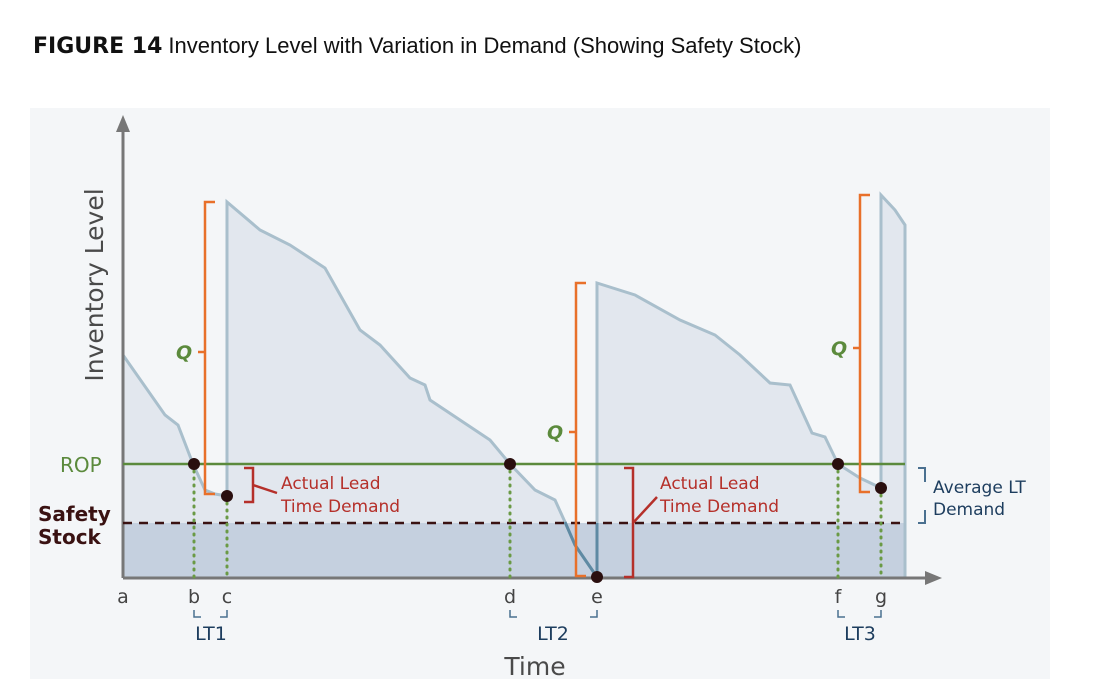  I want to click on rop-label: ROP, so click(81, 465).